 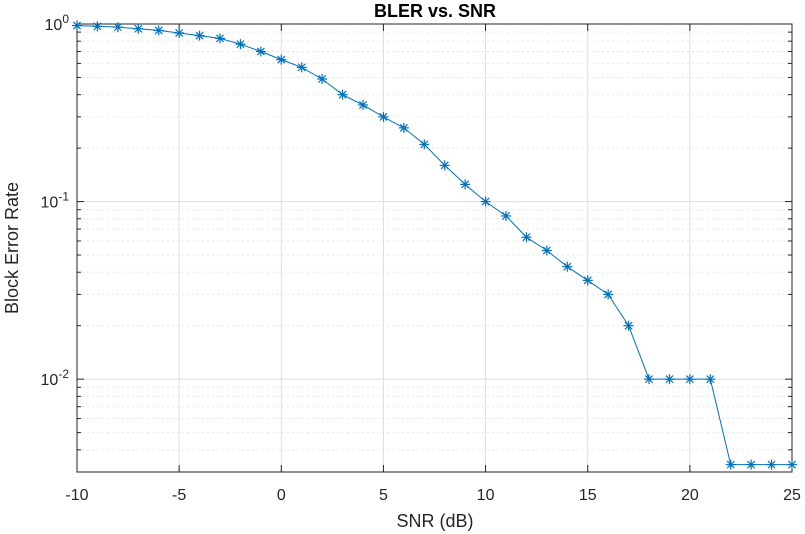 I want to click on x-tick-label: 5, so click(x=383, y=495).